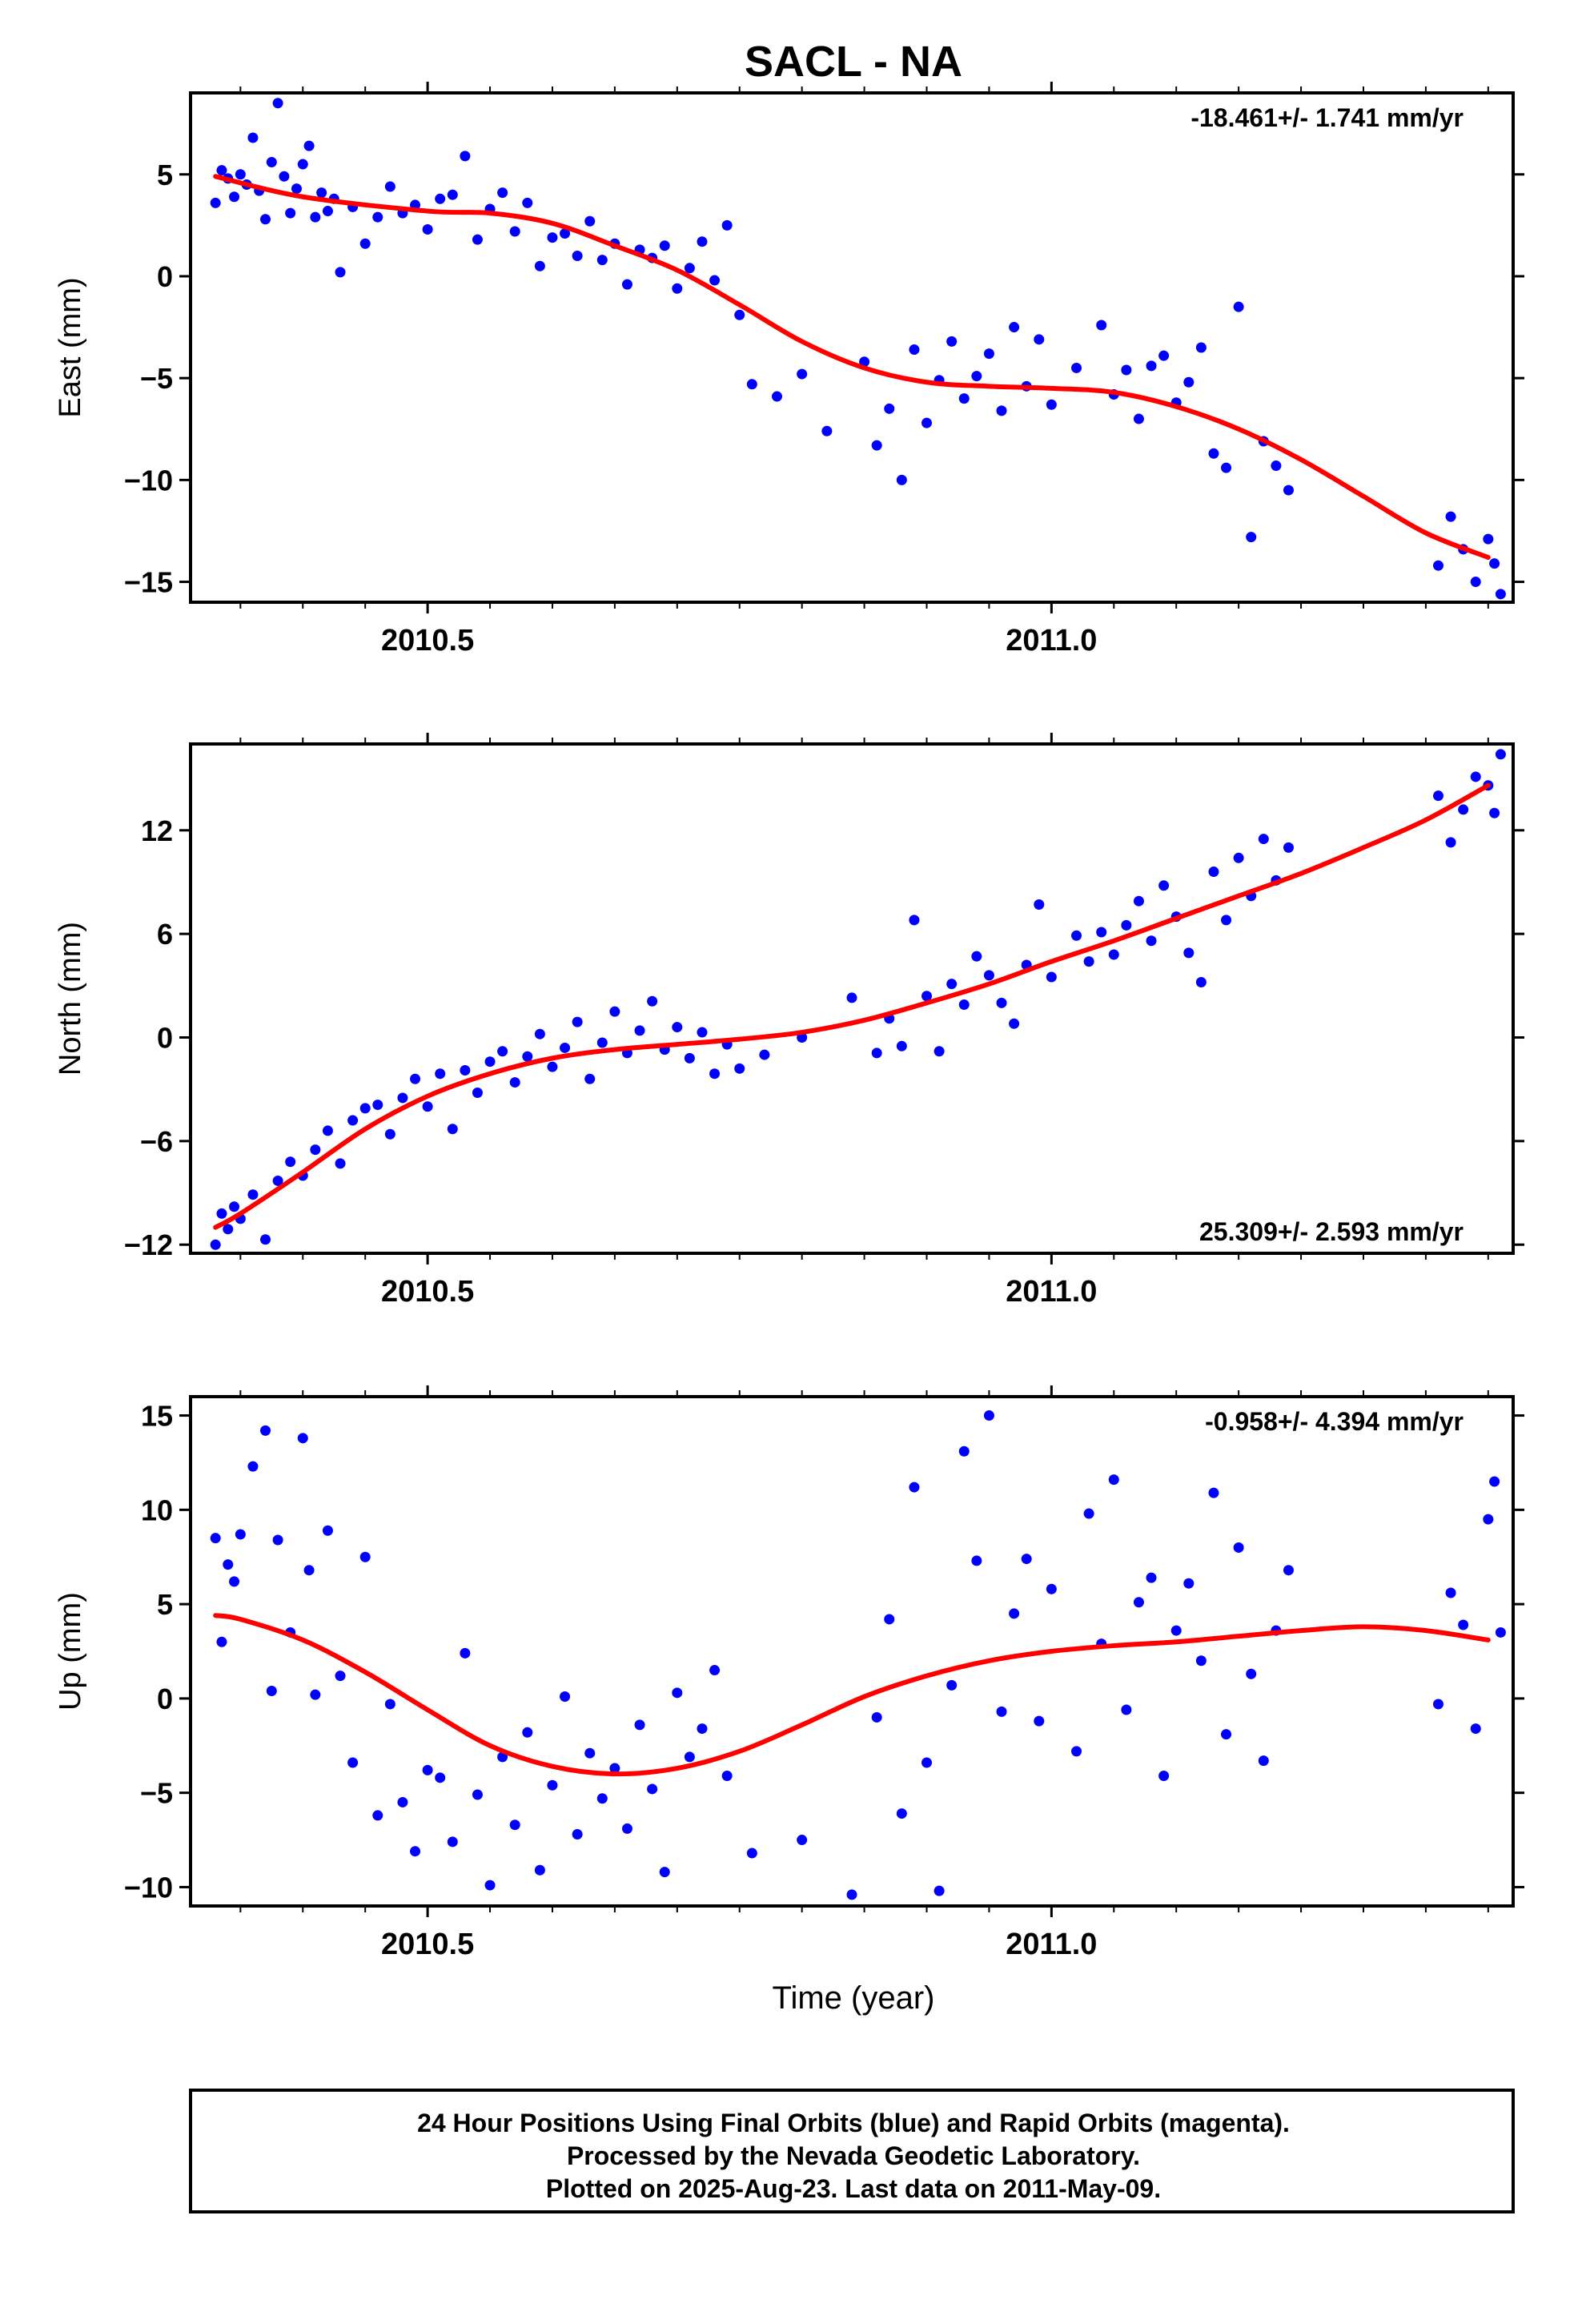  I want to click on y-tick-label: 5, so click(165, 1605).